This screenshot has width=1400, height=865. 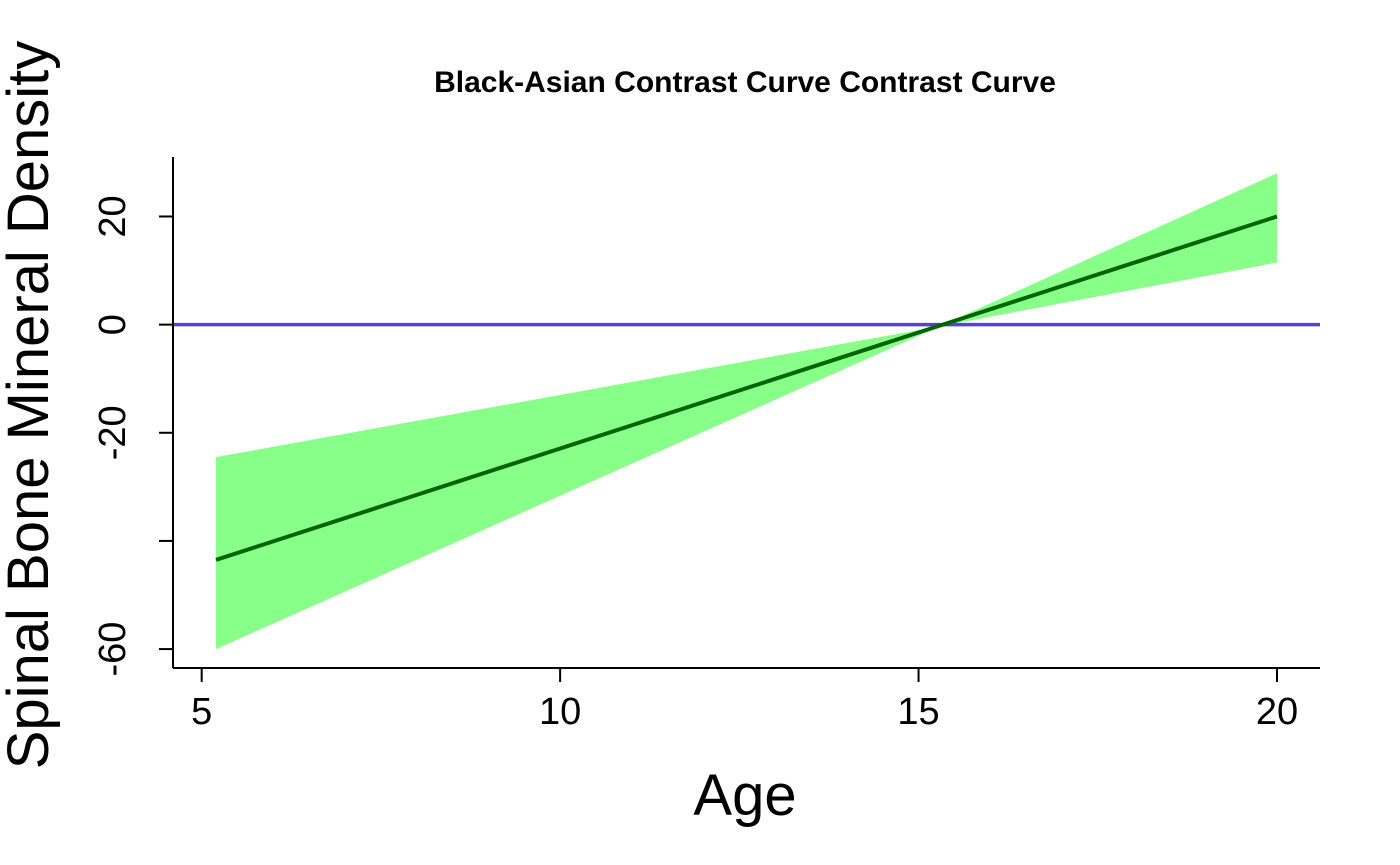 I want to click on y-tick-label: 0, so click(x=113, y=324).